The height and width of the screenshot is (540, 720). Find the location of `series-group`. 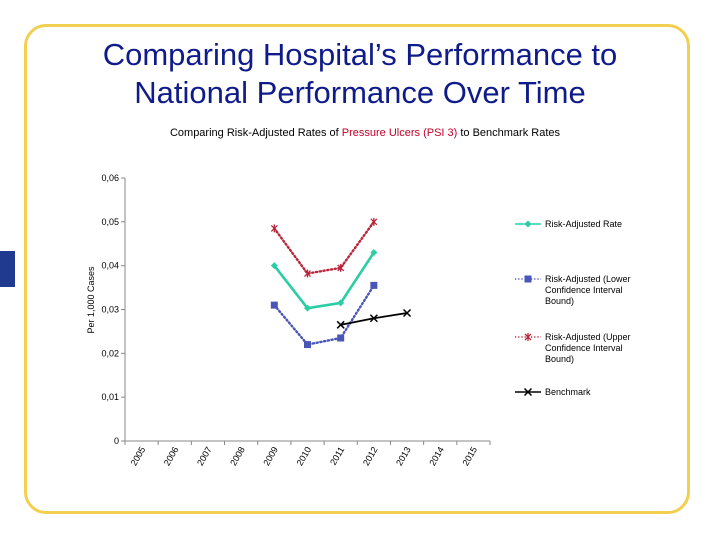

series-group is located at coordinates (341, 283).